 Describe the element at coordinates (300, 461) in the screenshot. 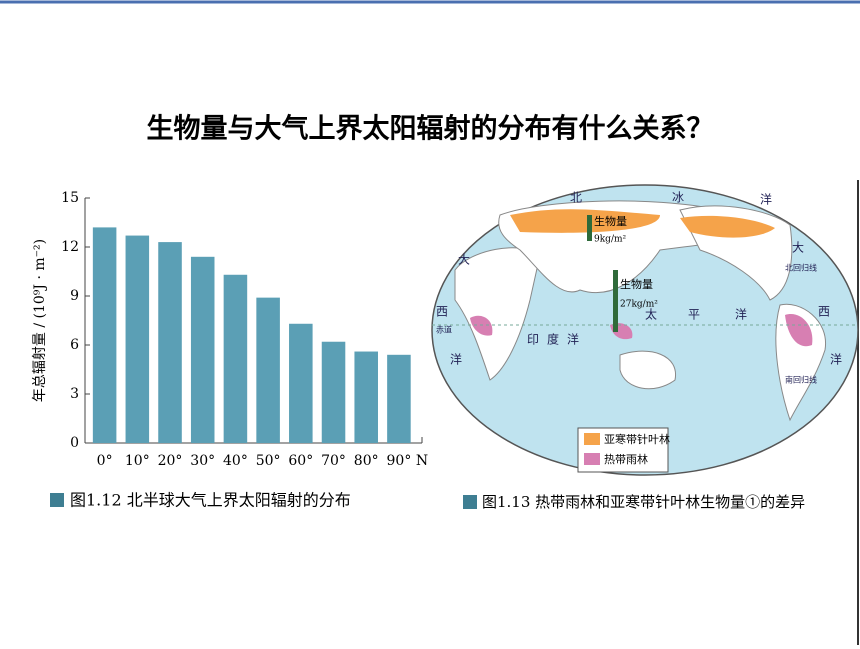

I see `x-tick-label: 60°` at that location.